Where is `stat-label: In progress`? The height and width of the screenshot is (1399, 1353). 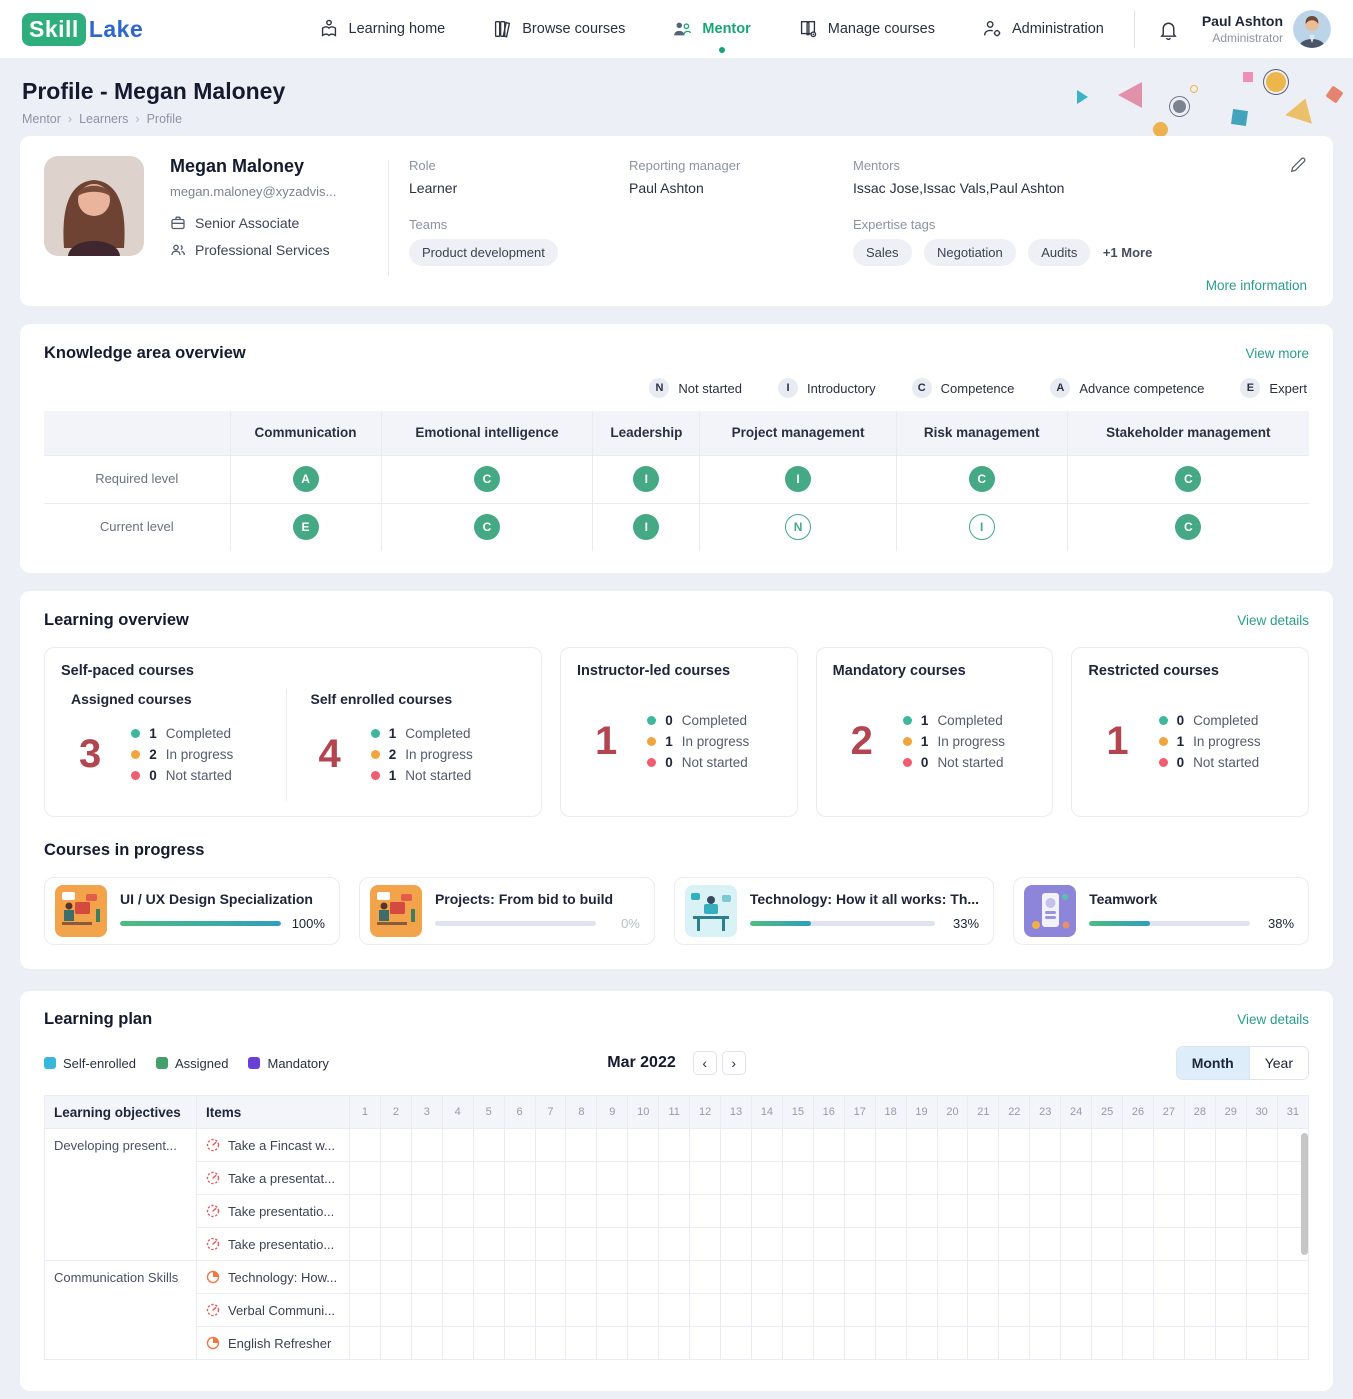 stat-label: In progress is located at coordinates (439, 754).